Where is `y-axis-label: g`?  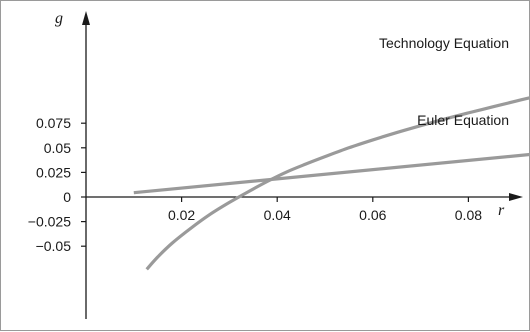 y-axis-label: g is located at coordinates (59, 18).